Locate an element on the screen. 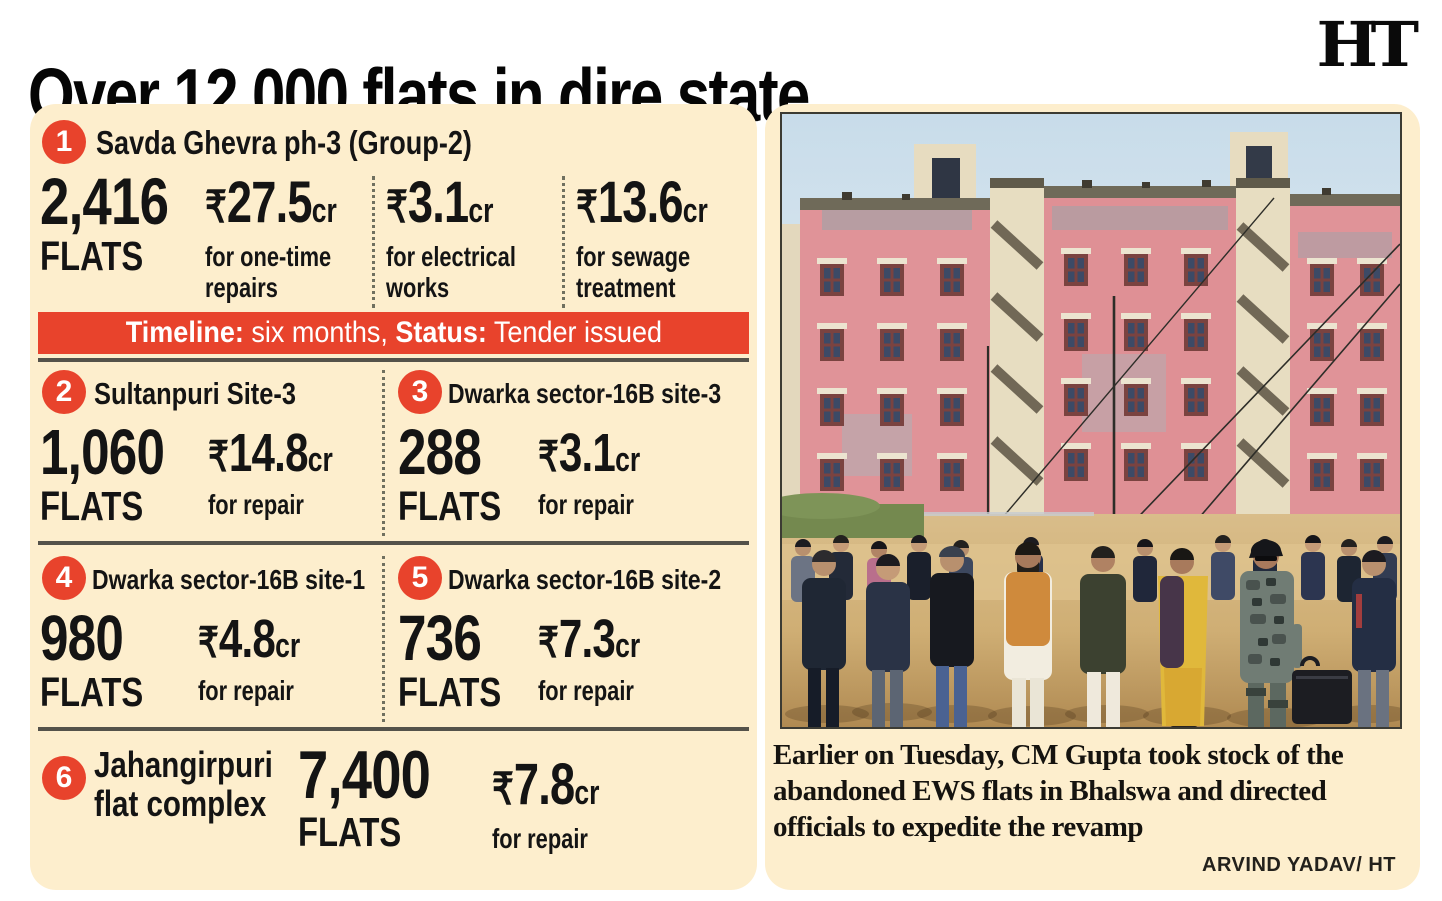  greenery is located at coordinates (938, 515).